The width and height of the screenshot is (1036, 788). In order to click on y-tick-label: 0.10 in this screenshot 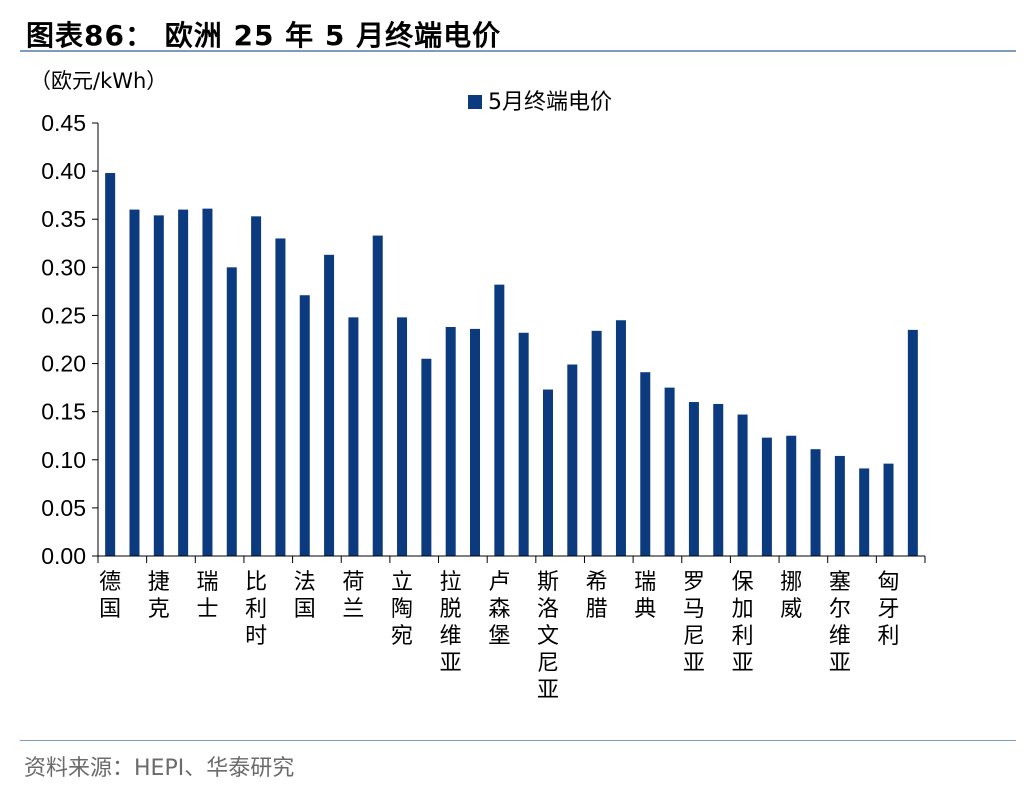, I will do `click(63, 460)`.